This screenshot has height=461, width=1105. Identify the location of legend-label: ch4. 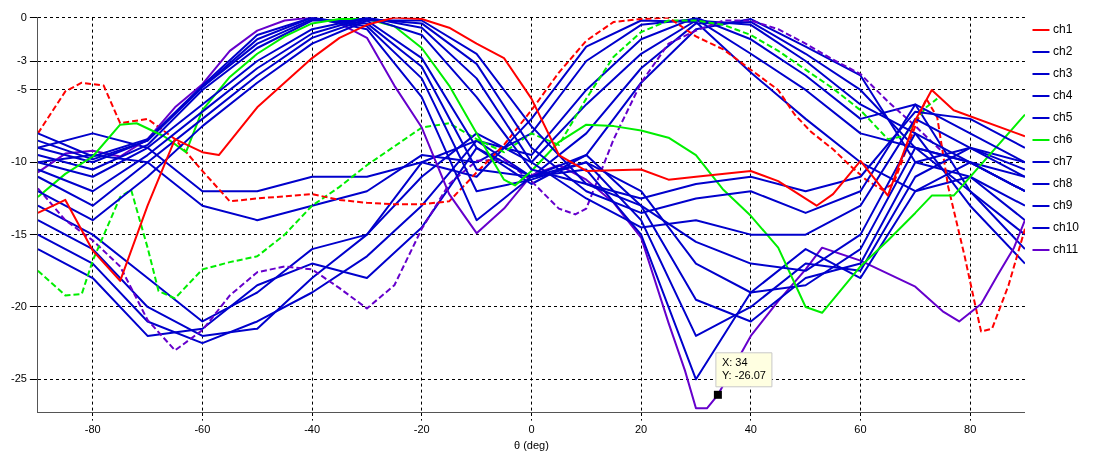
(1062, 95).